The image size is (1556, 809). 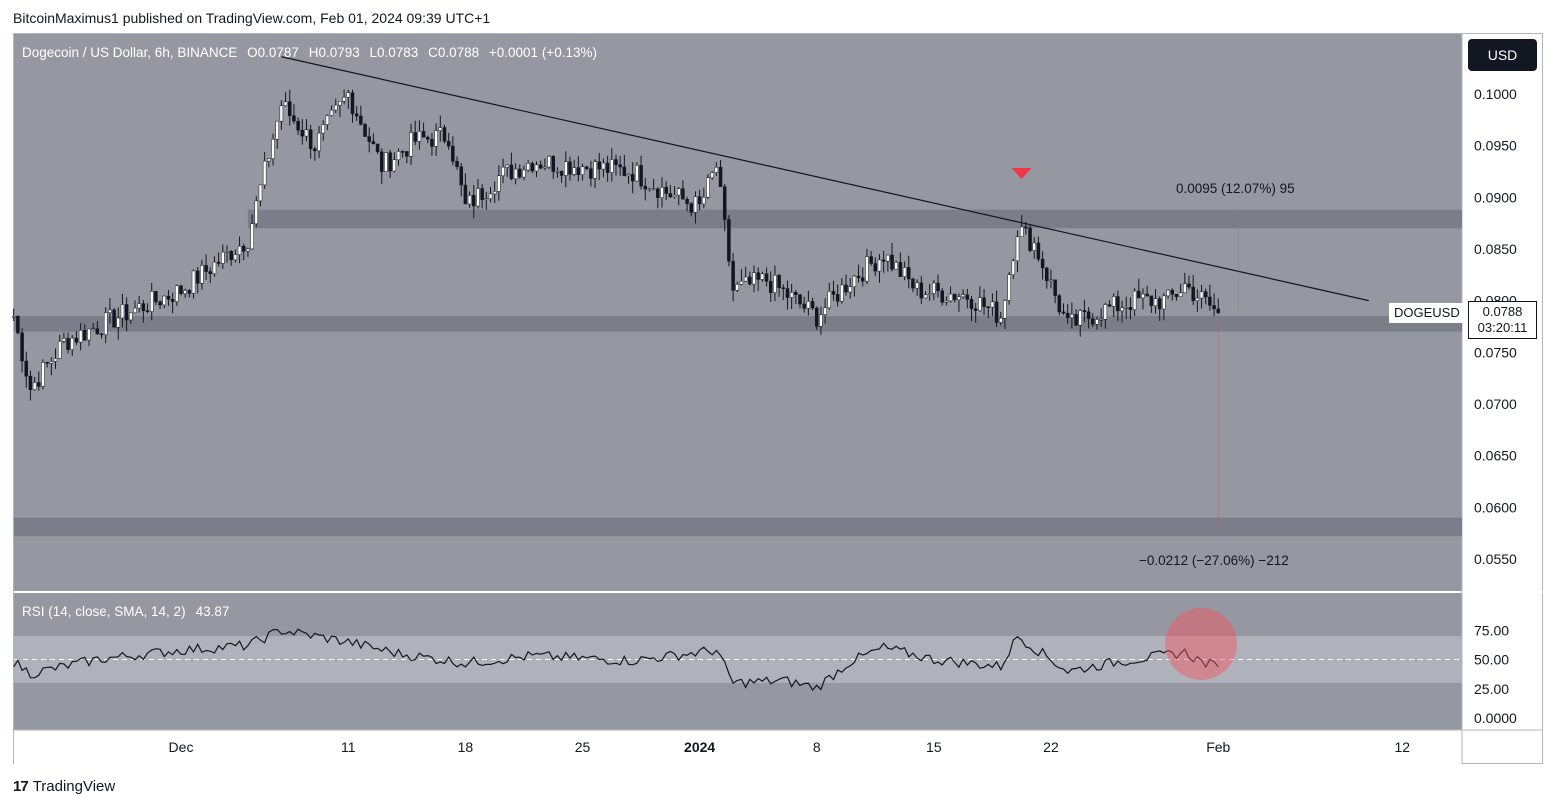 What do you see at coordinates (1495, 197) in the screenshot?
I see `price-tick-label: 0.0900` at bounding box center [1495, 197].